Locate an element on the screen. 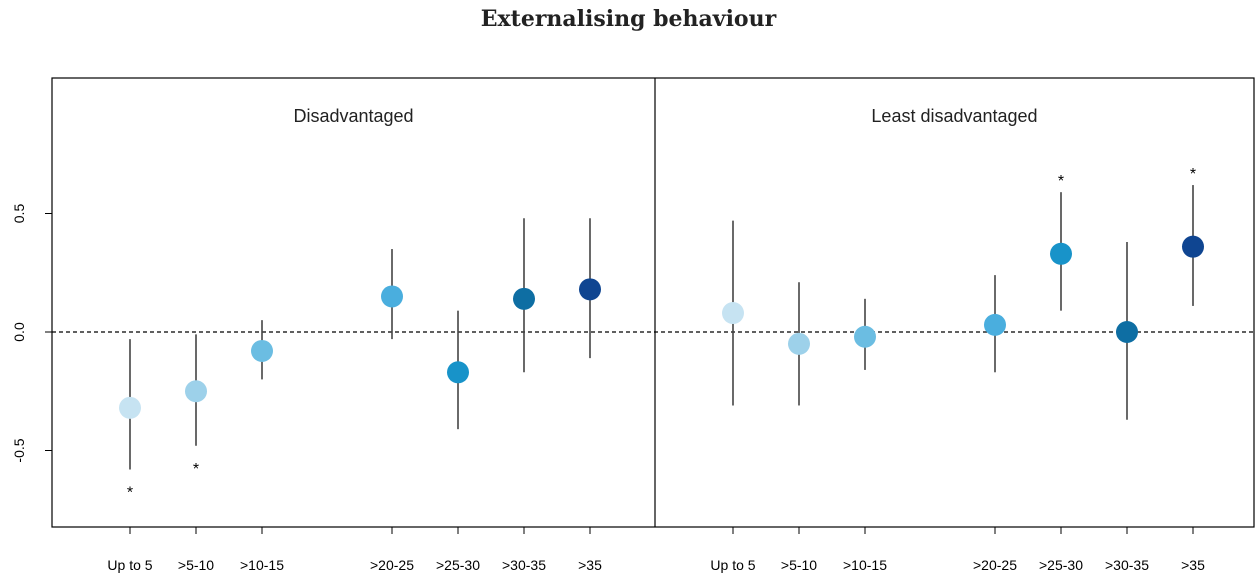 This screenshot has width=1257, height=577. y-tick-label: 0.0 is located at coordinates (19, 332).